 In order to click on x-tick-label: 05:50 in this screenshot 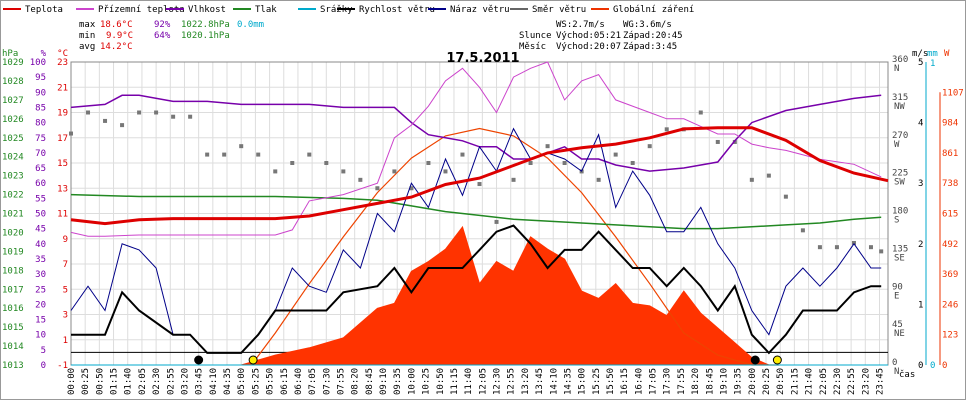, I will do `click(271, 381)`.